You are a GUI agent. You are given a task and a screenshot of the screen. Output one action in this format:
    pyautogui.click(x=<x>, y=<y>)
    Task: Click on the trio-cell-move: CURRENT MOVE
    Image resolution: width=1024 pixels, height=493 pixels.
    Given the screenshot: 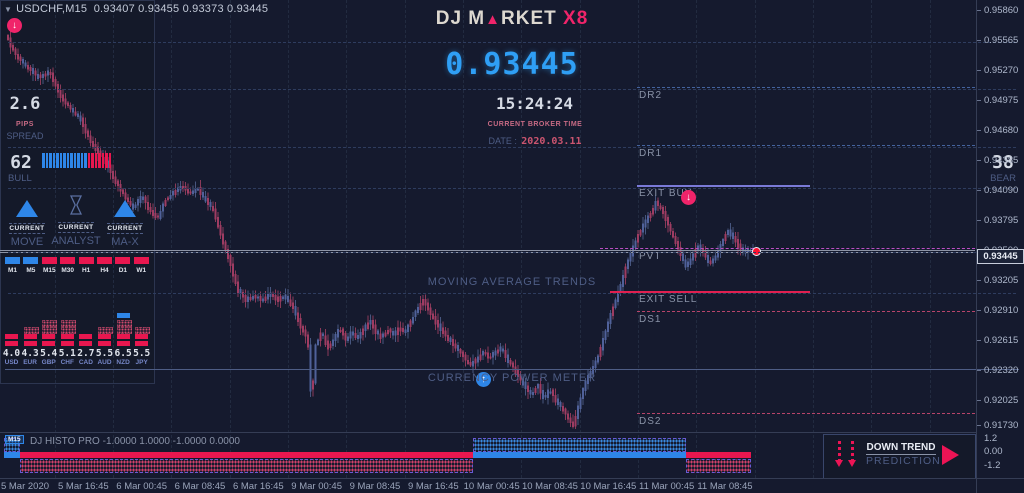 What is the action you would take?
    pyautogui.click(x=27, y=221)
    